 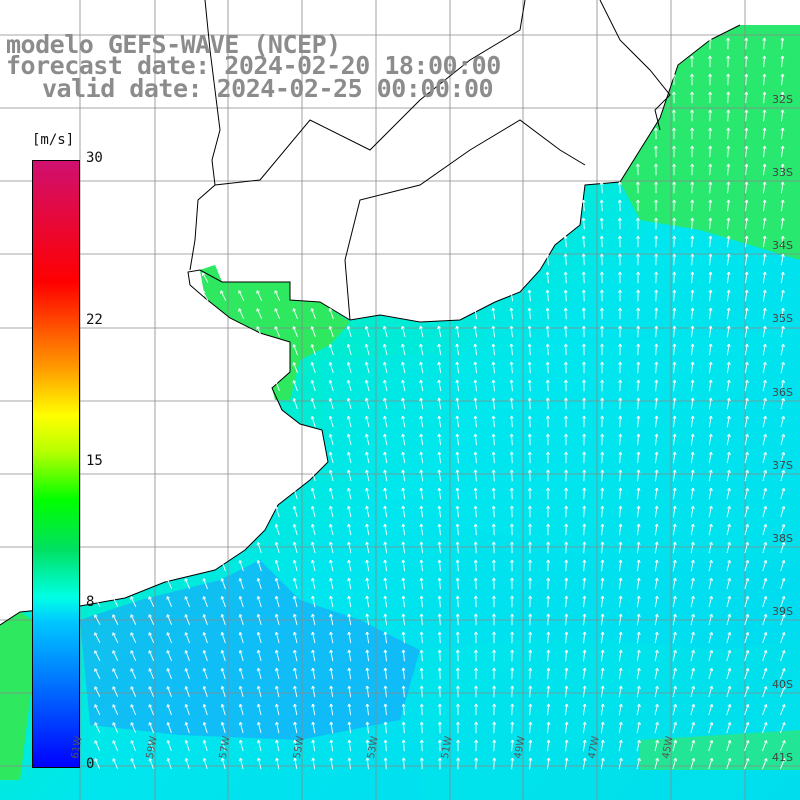 I want to click on model-title: modelo GEFS-WAVE (NCEP), so click(x=173, y=44).